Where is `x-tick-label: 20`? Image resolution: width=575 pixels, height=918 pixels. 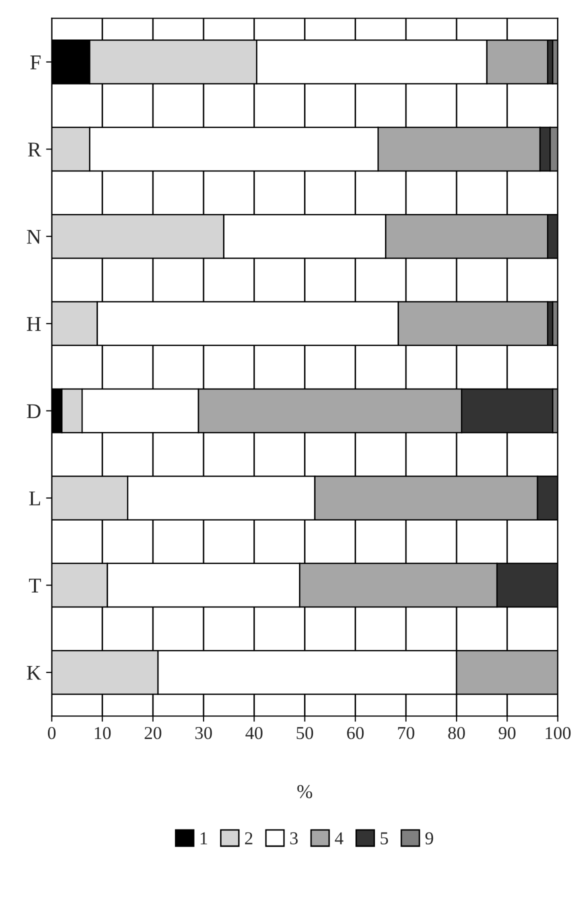 x-tick-label: 20 is located at coordinates (153, 733).